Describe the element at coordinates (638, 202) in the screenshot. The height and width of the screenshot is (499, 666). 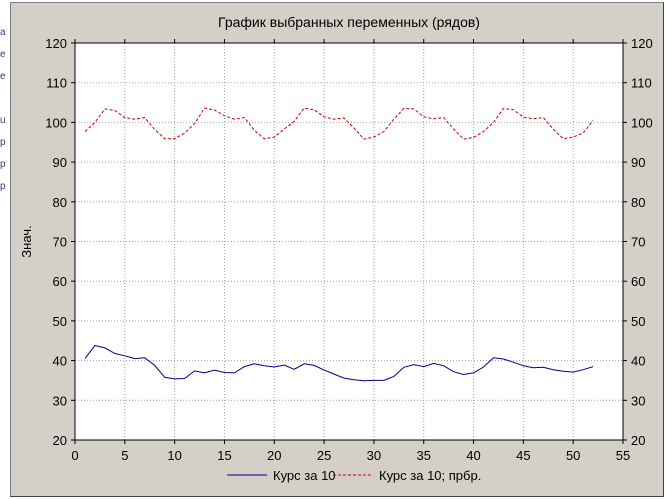
I see `y-tick-label-right: 80` at that location.